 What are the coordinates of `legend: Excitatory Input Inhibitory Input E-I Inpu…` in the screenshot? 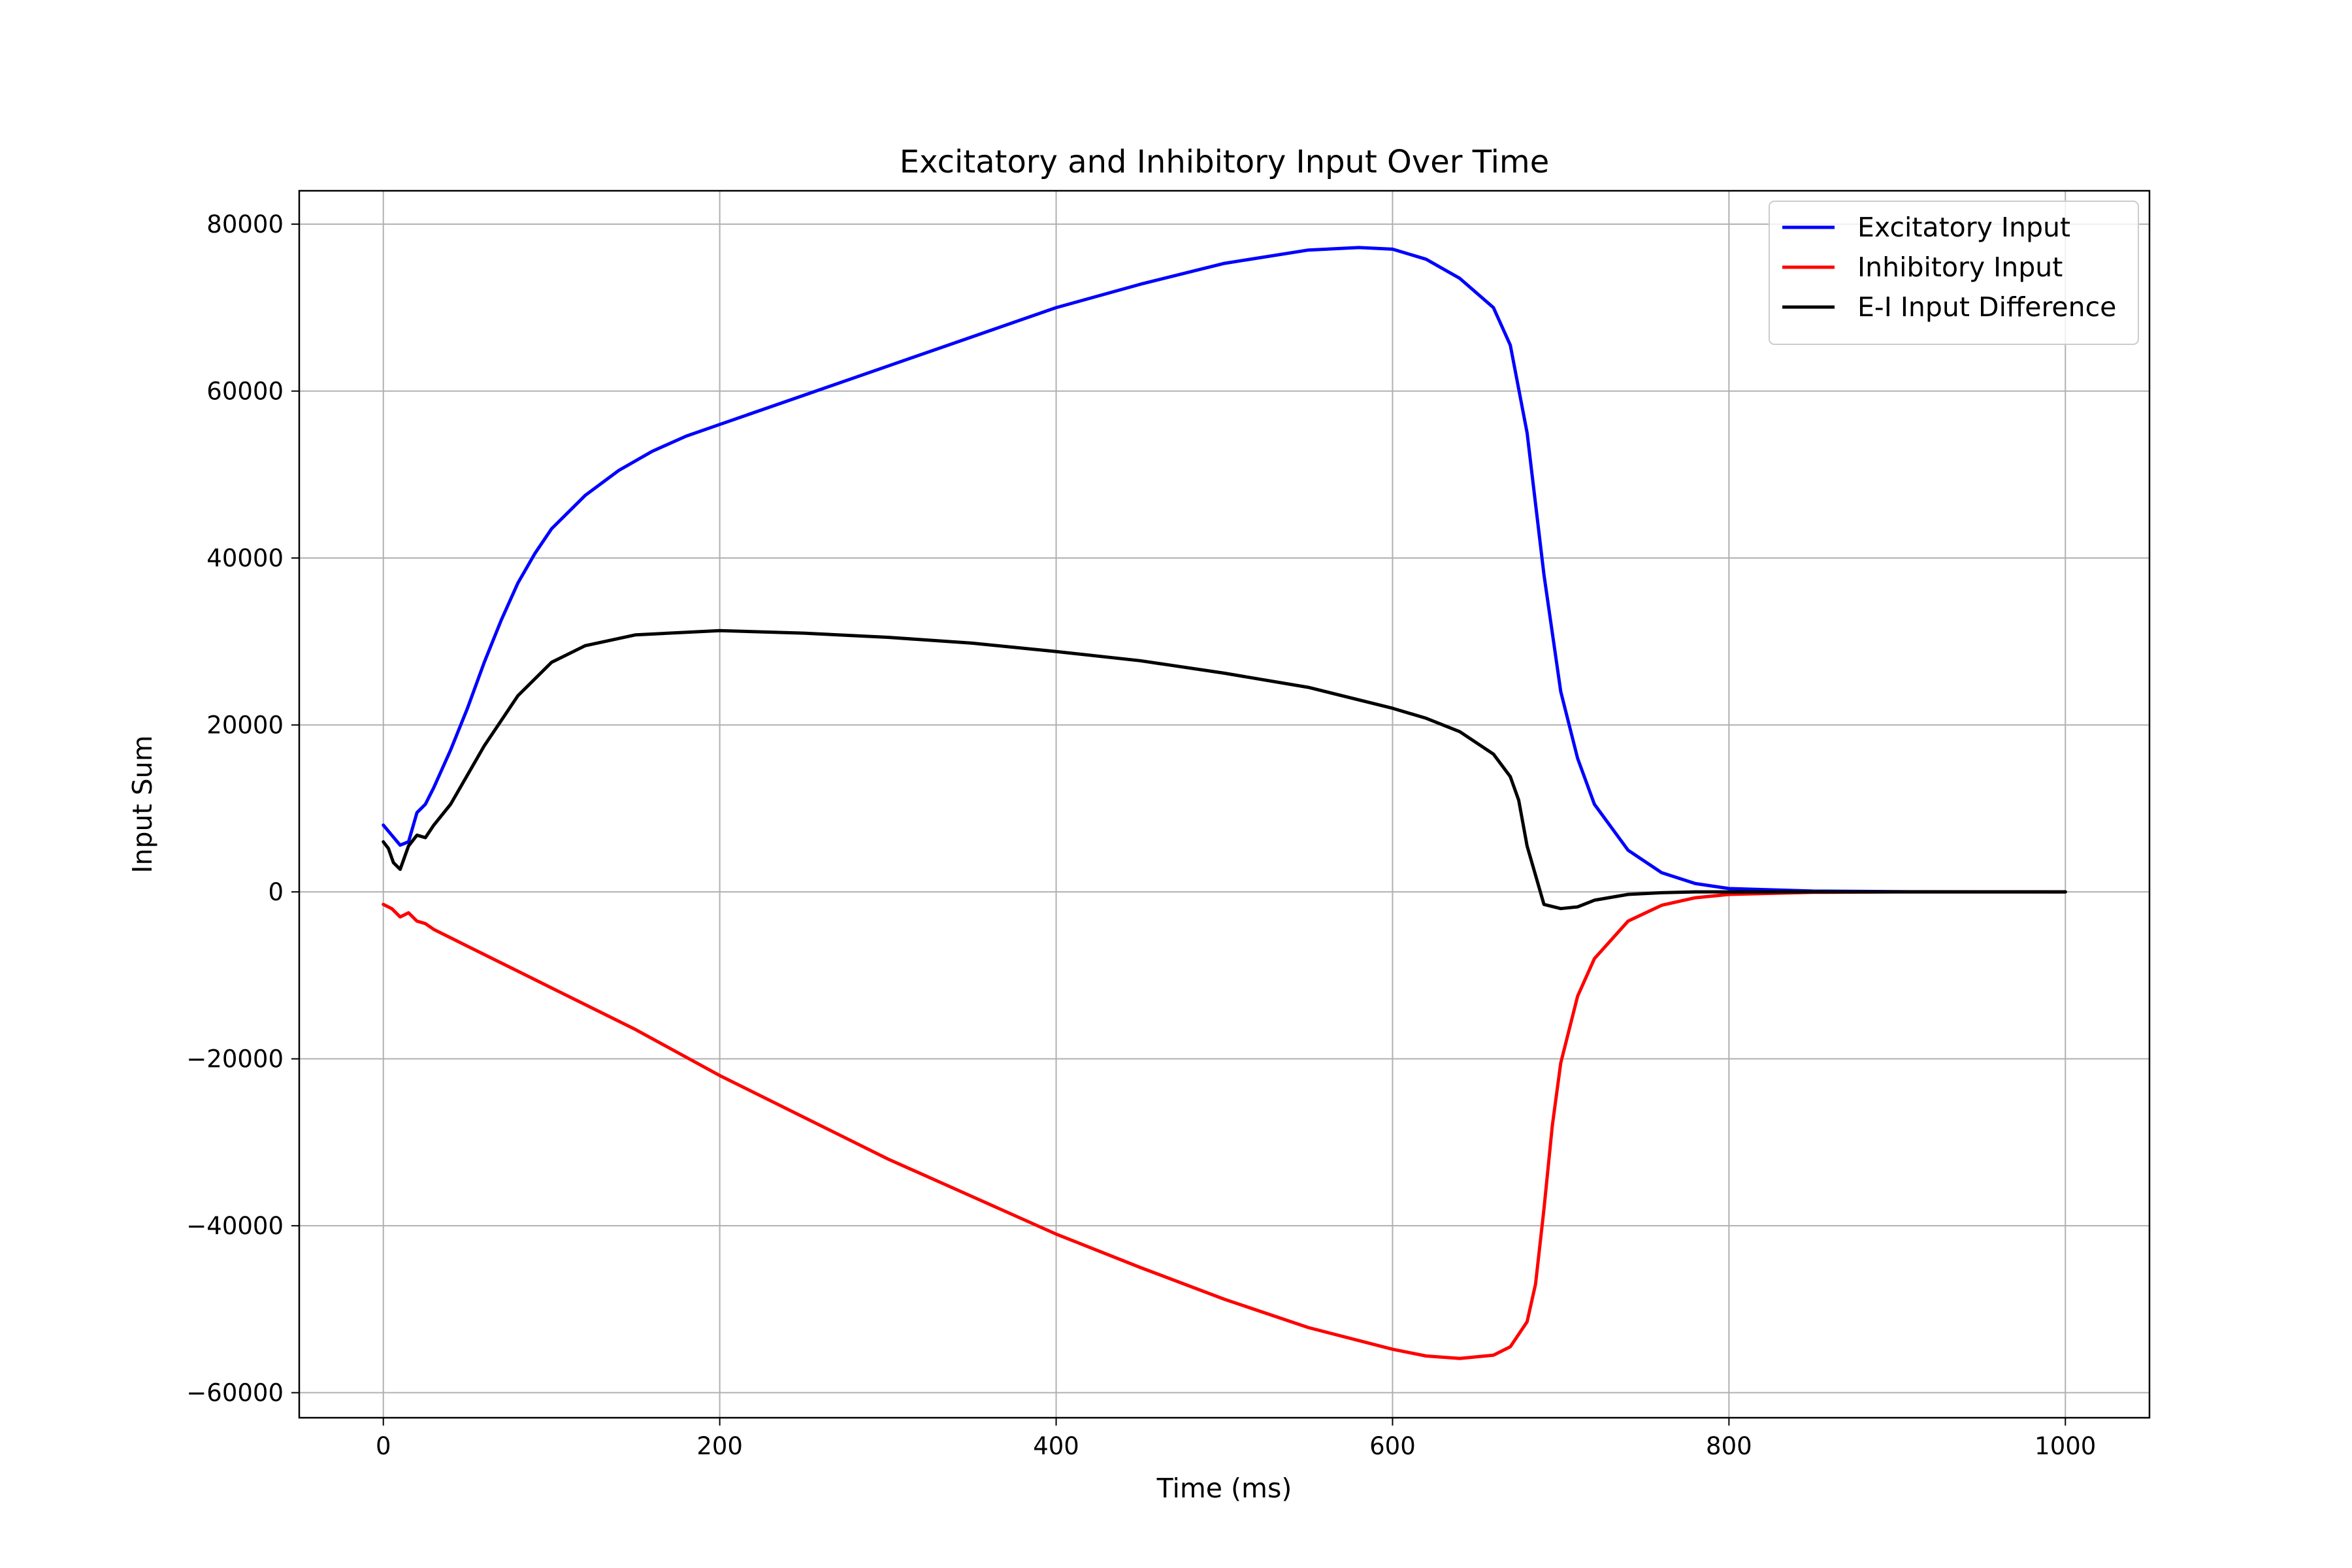 It's located at (1954, 273).